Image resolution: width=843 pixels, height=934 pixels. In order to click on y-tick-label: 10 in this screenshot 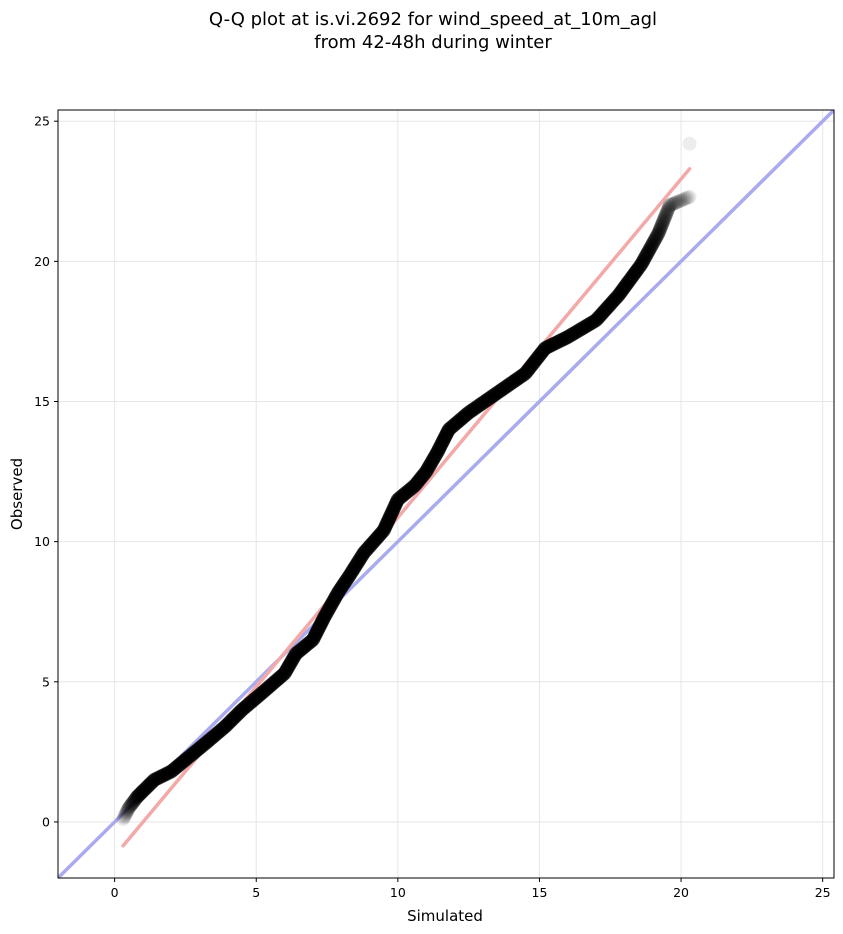, I will do `click(42, 541)`.